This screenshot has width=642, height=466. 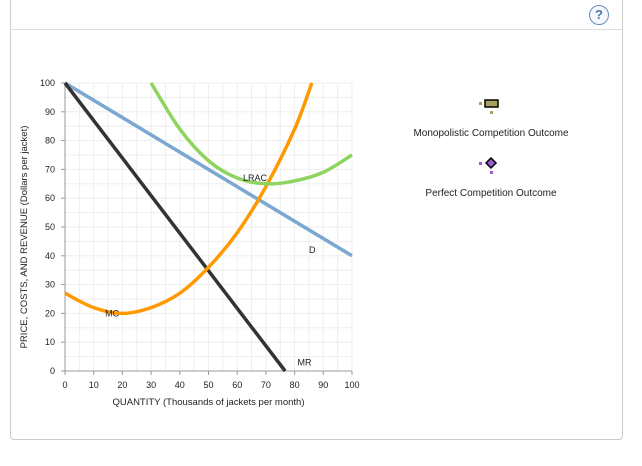 What do you see at coordinates (316, 29) in the screenshot?
I see `header-divider` at bounding box center [316, 29].